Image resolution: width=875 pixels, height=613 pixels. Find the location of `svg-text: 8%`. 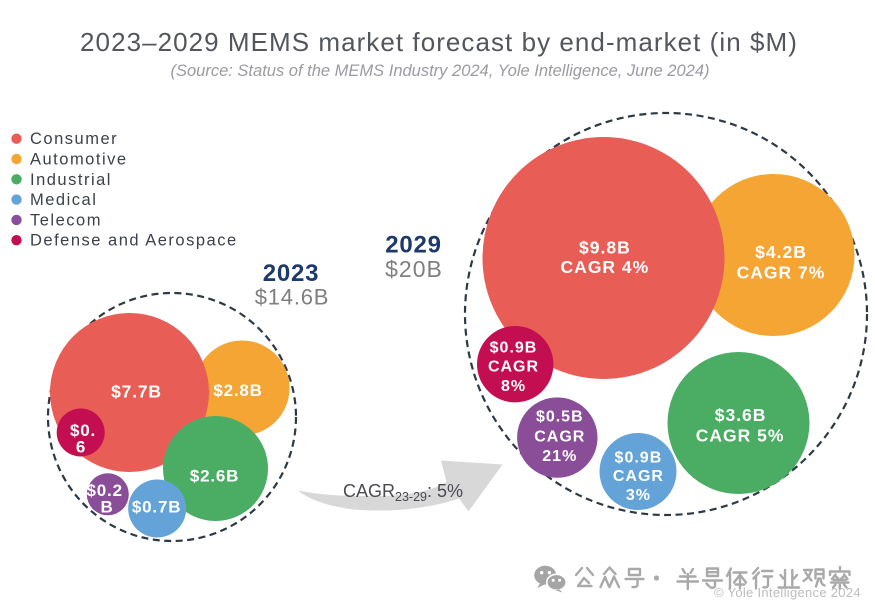

svg-text: 8% is located at coordinates (513, 386).